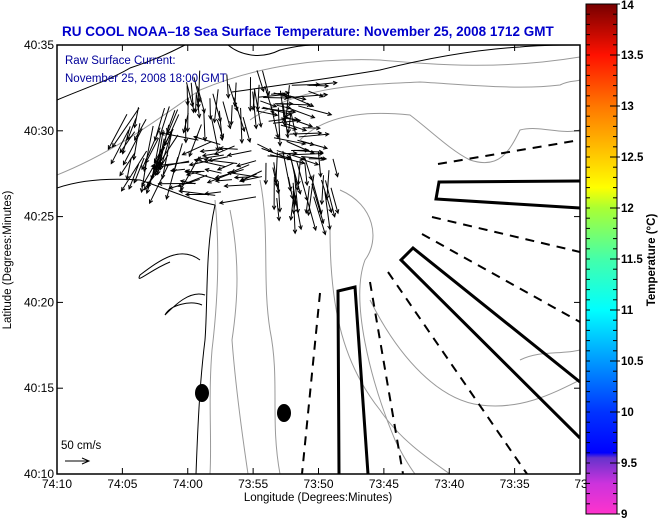 This screenshot has height=519, width=660. What do you see at coordinates (39, 131) in the screenshot?
I see `y-tick-label: 40:30` at bounding box center [39, 131].